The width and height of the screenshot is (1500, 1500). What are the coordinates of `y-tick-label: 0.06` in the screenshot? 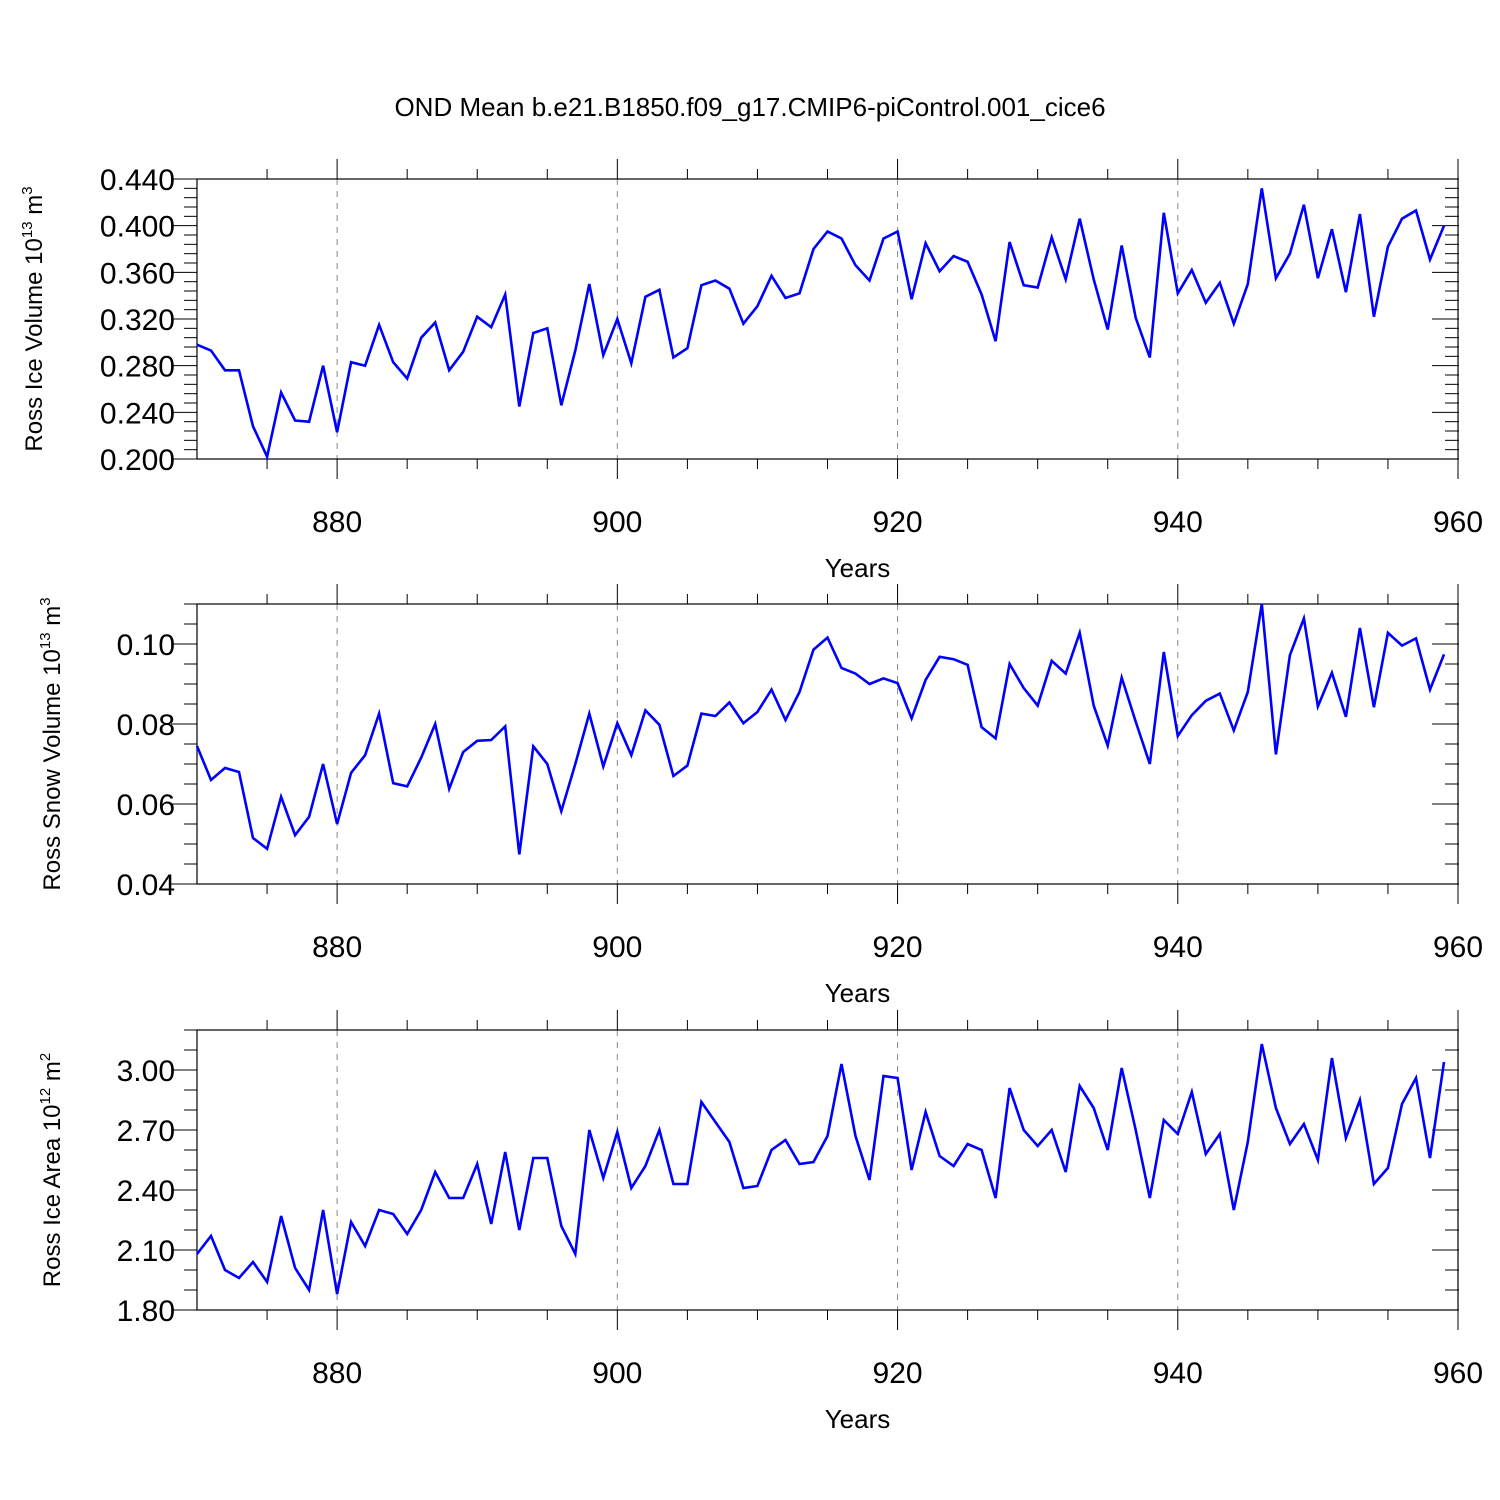 It's located at (146, 805).